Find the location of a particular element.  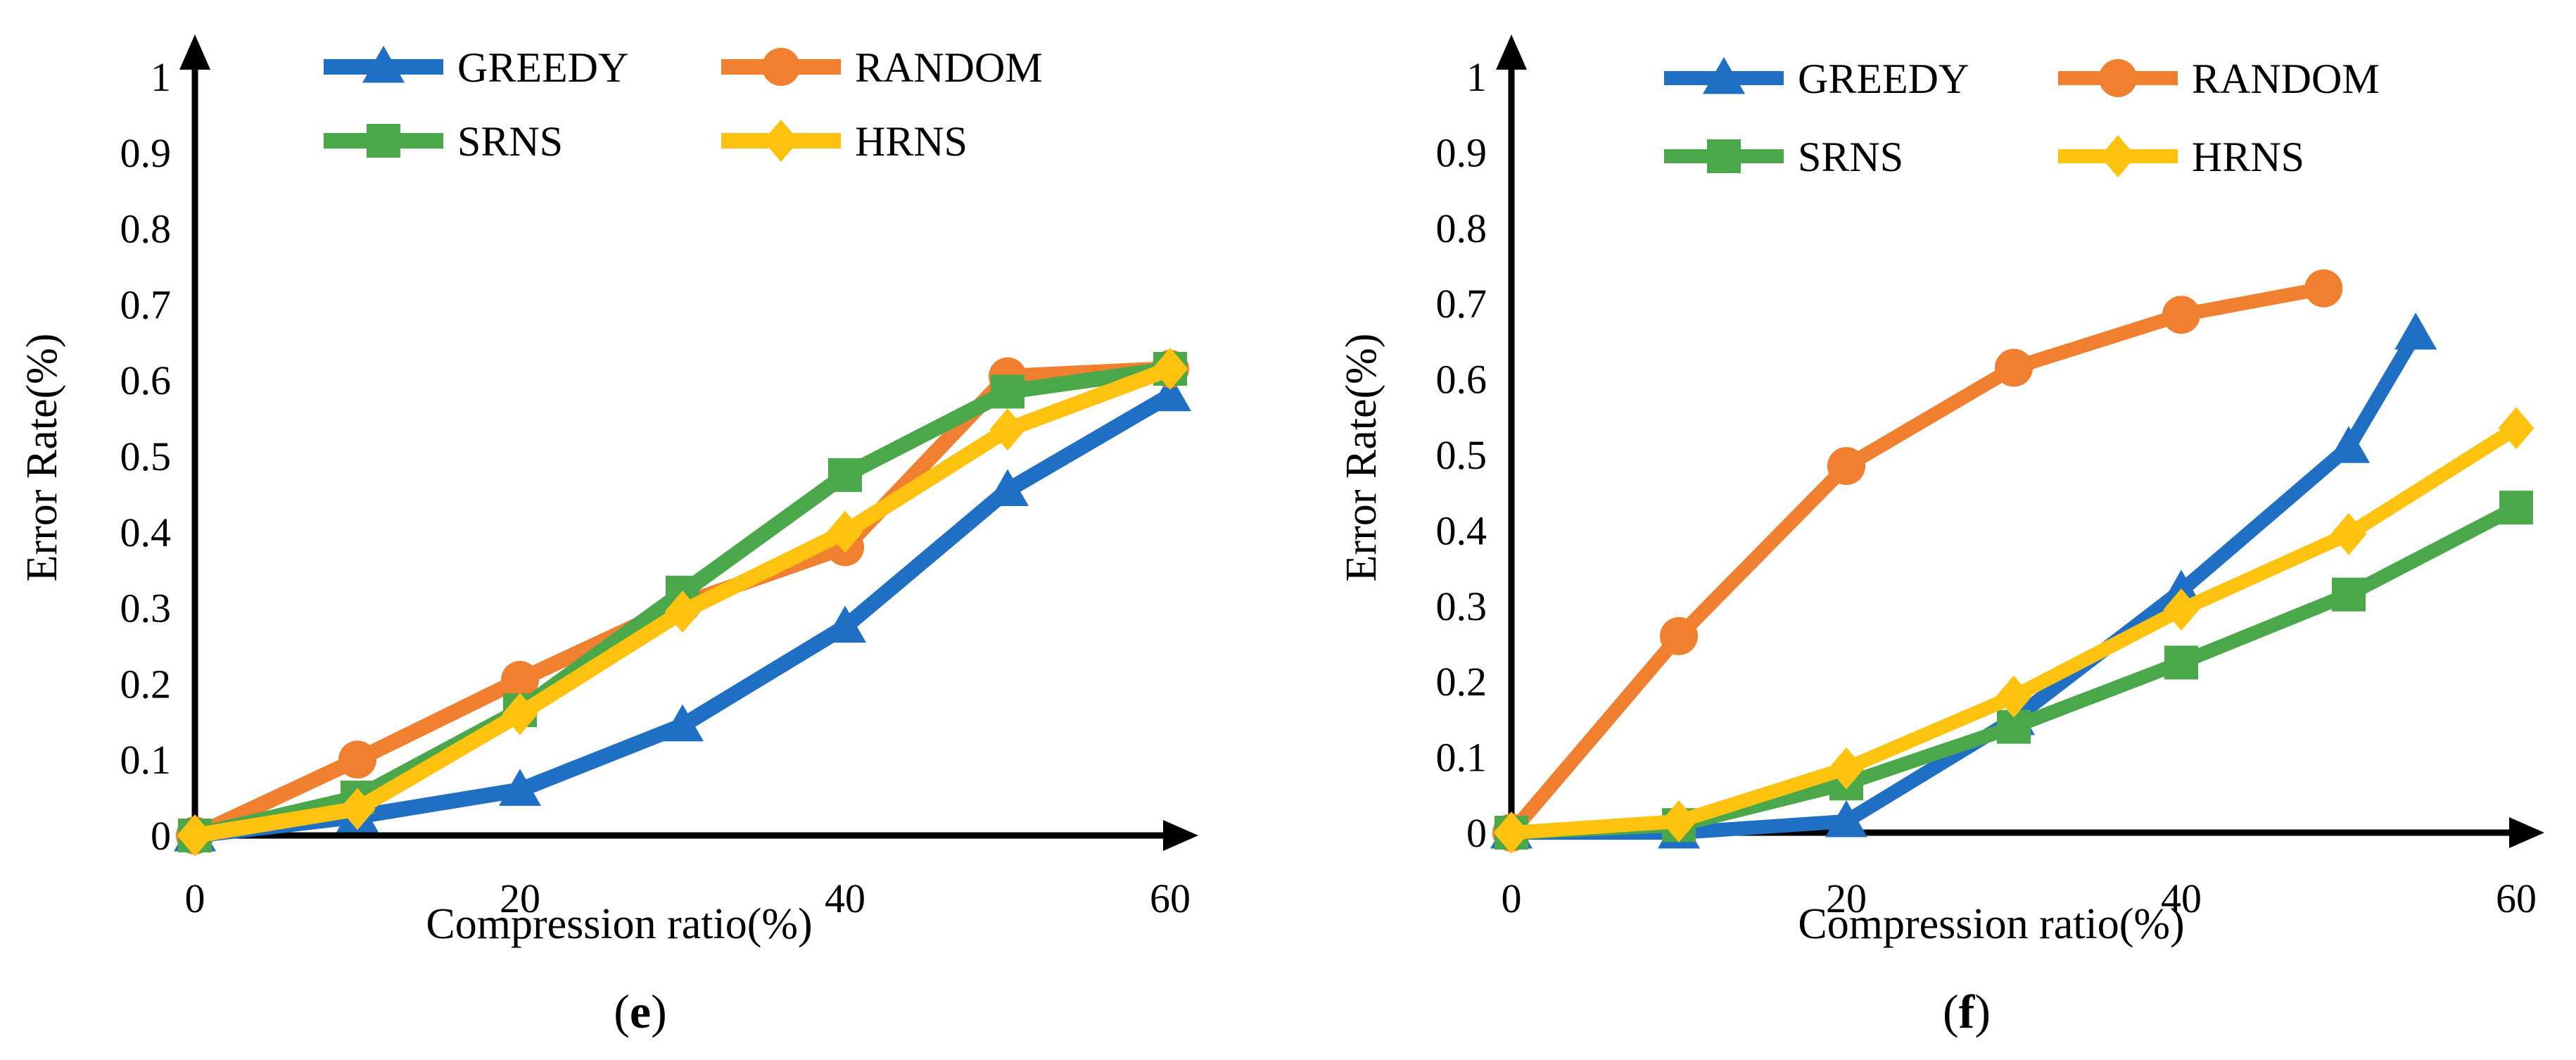

legend-label: GREEDY is located at coordinates (1883, 79).